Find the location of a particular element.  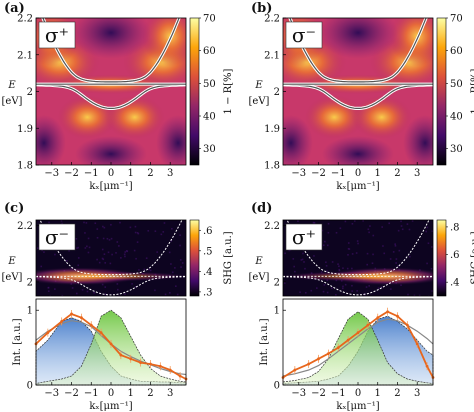

colorbar is located at coordinates (194, 258).